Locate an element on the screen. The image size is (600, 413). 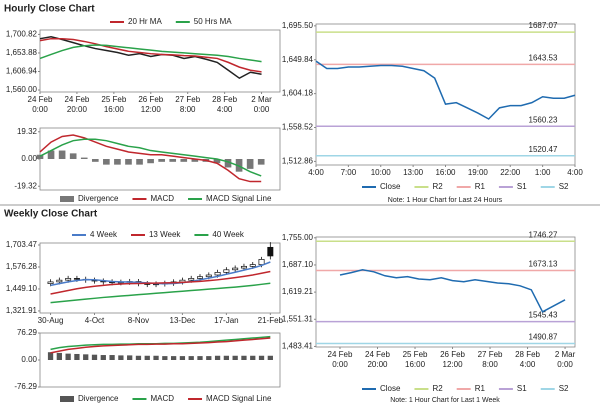
pivot-level-label: 1746.27 is located at coordinates (543, 234).